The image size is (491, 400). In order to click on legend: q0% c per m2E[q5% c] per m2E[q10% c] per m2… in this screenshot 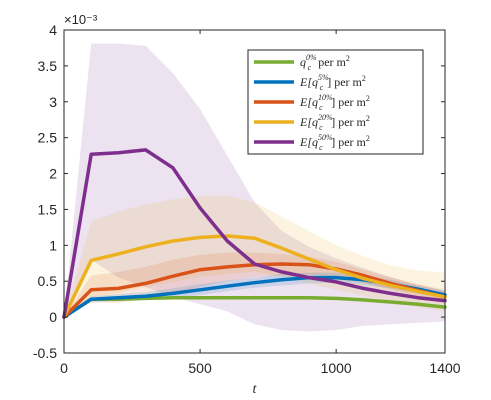, I will do `click(335, 102)`.